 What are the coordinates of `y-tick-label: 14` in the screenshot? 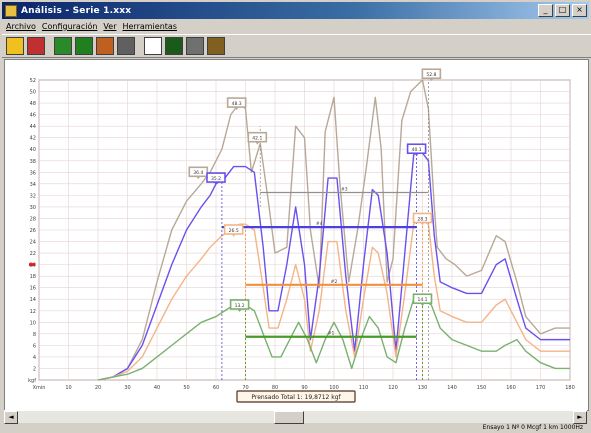 It's located at (33, 300).